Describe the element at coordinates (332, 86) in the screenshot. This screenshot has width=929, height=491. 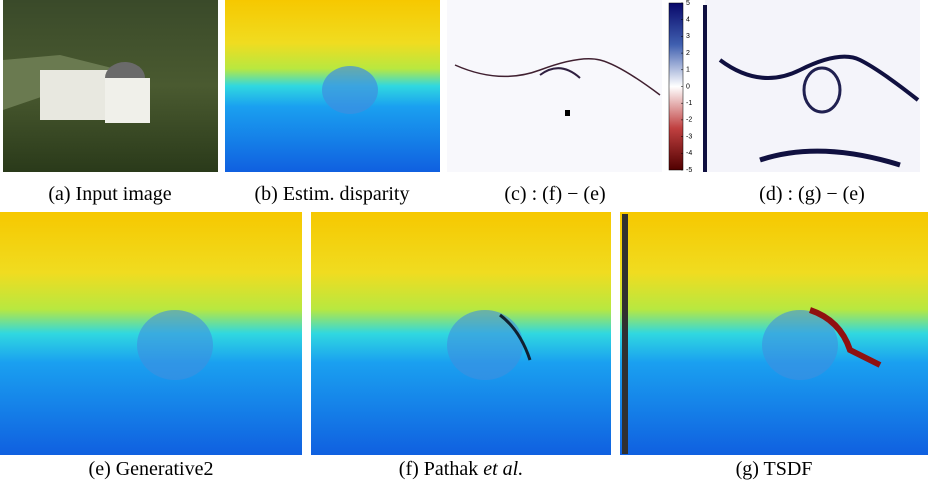
I see `disparity-map` at that location.